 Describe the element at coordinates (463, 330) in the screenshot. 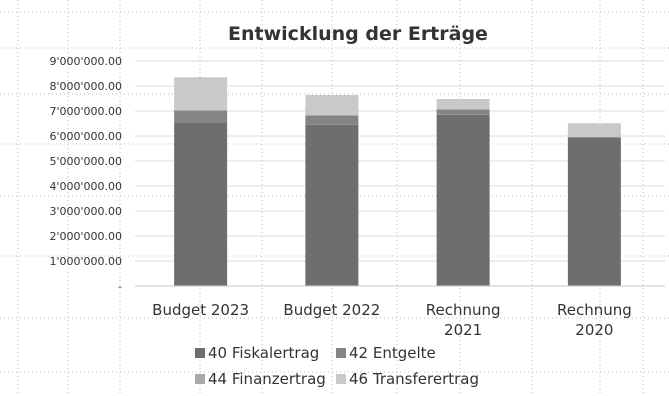

I see `x-tick-label: 2021` at that location.